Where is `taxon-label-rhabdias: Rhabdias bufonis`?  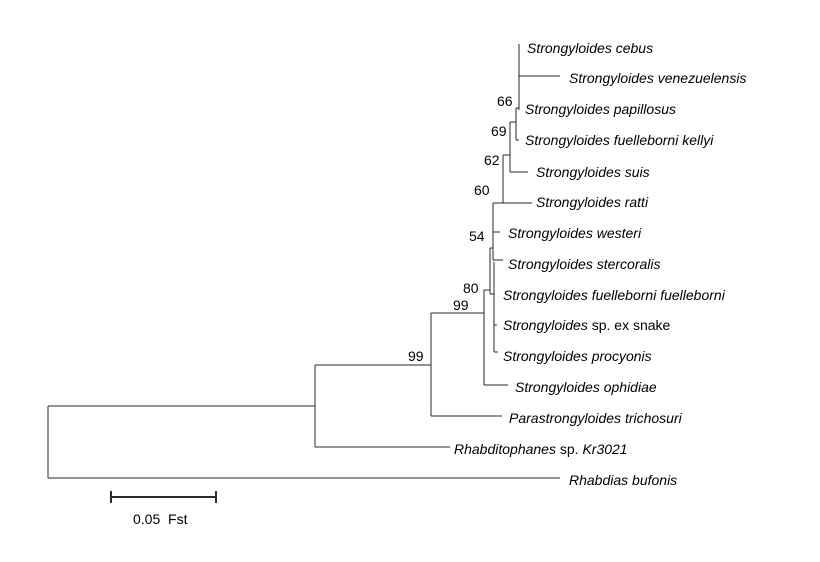
taxon-label-rhabdias: Rhabdias bufonis is located at coordinates (623, 480).